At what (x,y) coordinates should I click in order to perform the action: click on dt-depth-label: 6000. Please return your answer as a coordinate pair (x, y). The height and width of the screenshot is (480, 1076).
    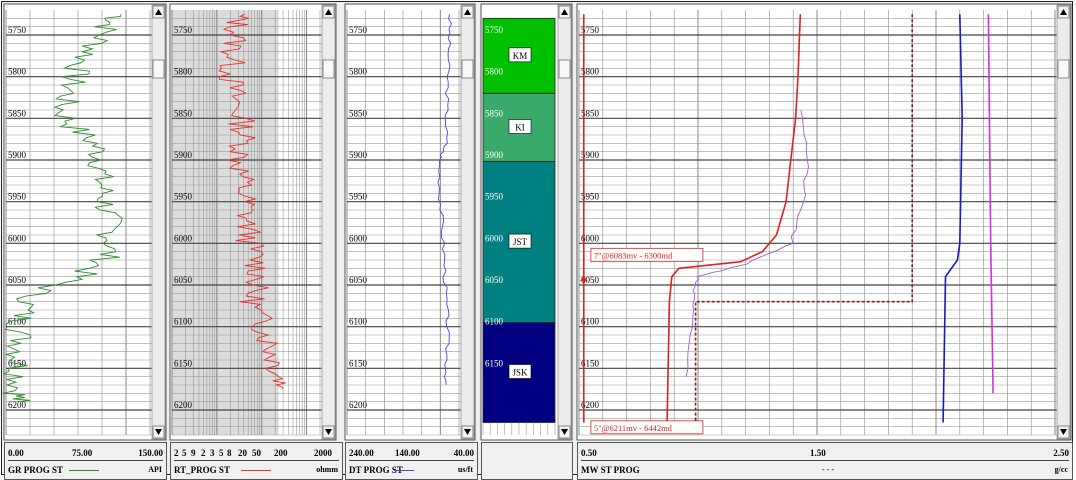
    Looking at the image, I should click on (358, 238).